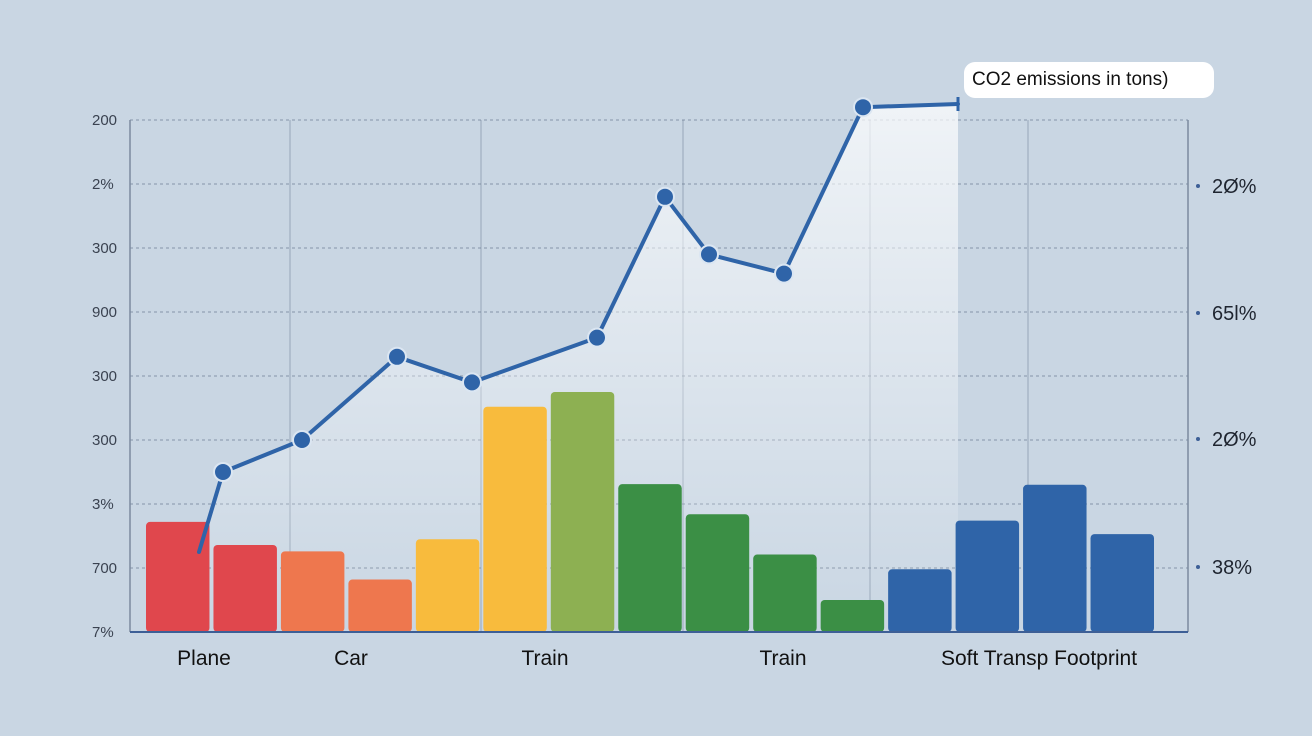  What do you see at coordinates (351, 658) in the screenshot?
I see `category-label: Car` at bounding box center [351, 658].